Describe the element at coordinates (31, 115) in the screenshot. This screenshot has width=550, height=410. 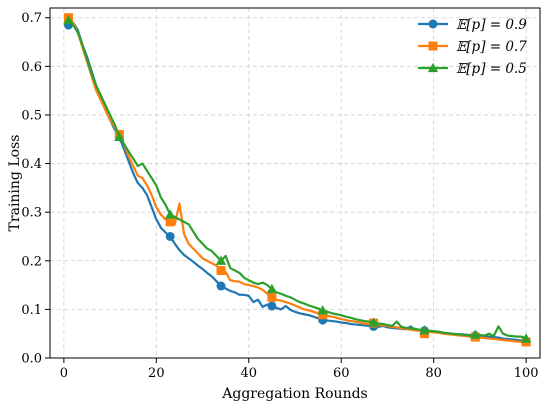
I see `y-tick-label: 0.5` at that location.